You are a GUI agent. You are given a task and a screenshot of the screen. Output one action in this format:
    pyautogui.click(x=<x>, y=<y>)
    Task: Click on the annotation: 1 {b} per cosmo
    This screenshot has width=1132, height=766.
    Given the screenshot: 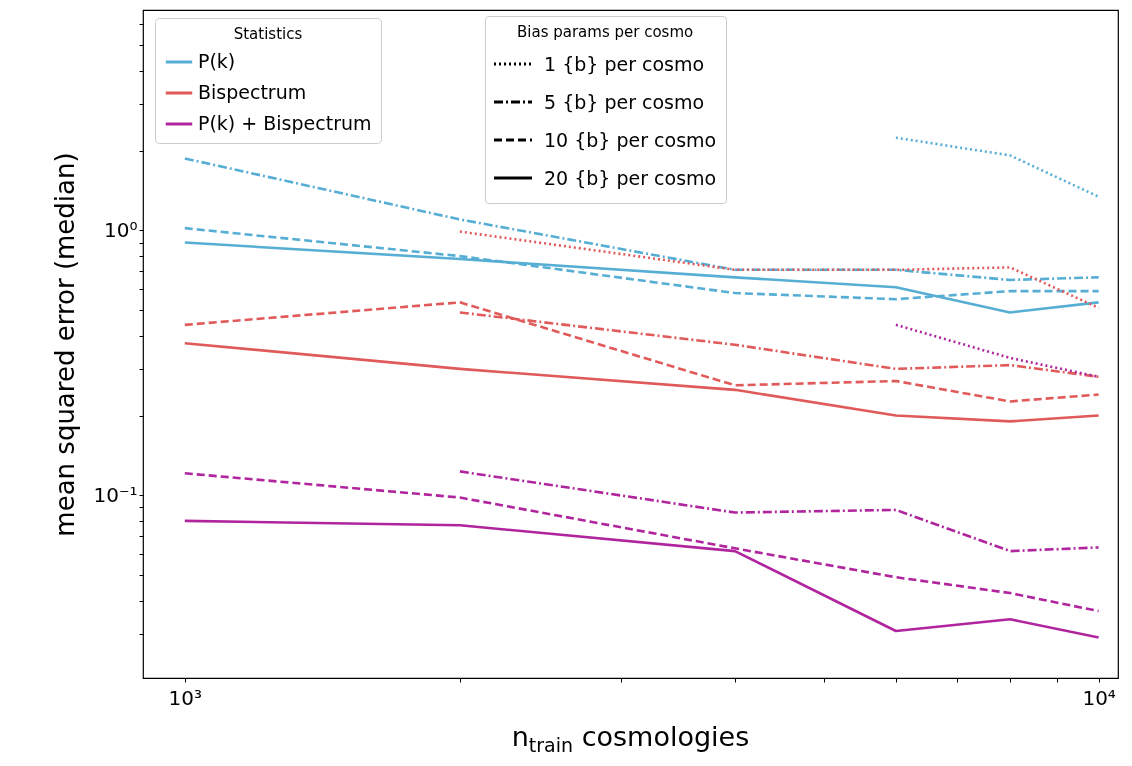 What is the action you would take?
    pyautogui.click(x=624, y=64)
    